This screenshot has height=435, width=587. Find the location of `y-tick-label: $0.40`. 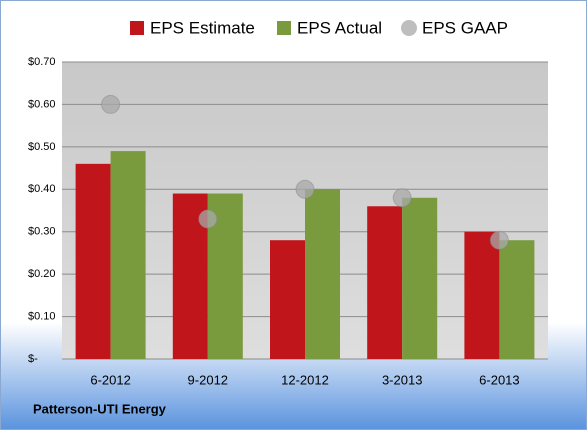

y-tick-label: $0.40 is located at coordinates (42, 189).